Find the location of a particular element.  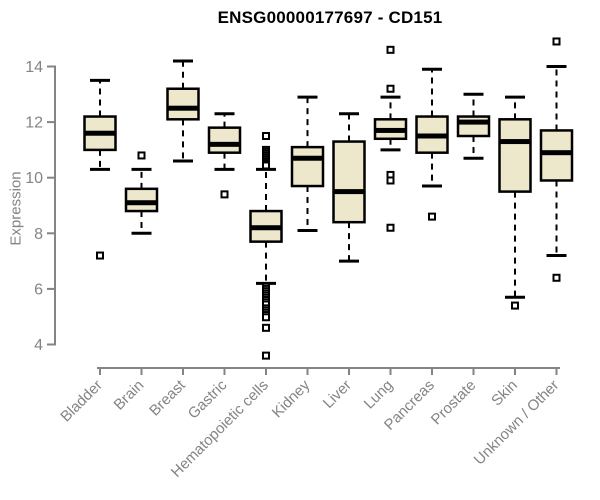

x-tick-label: Breast is located at coordinates (167, 397).